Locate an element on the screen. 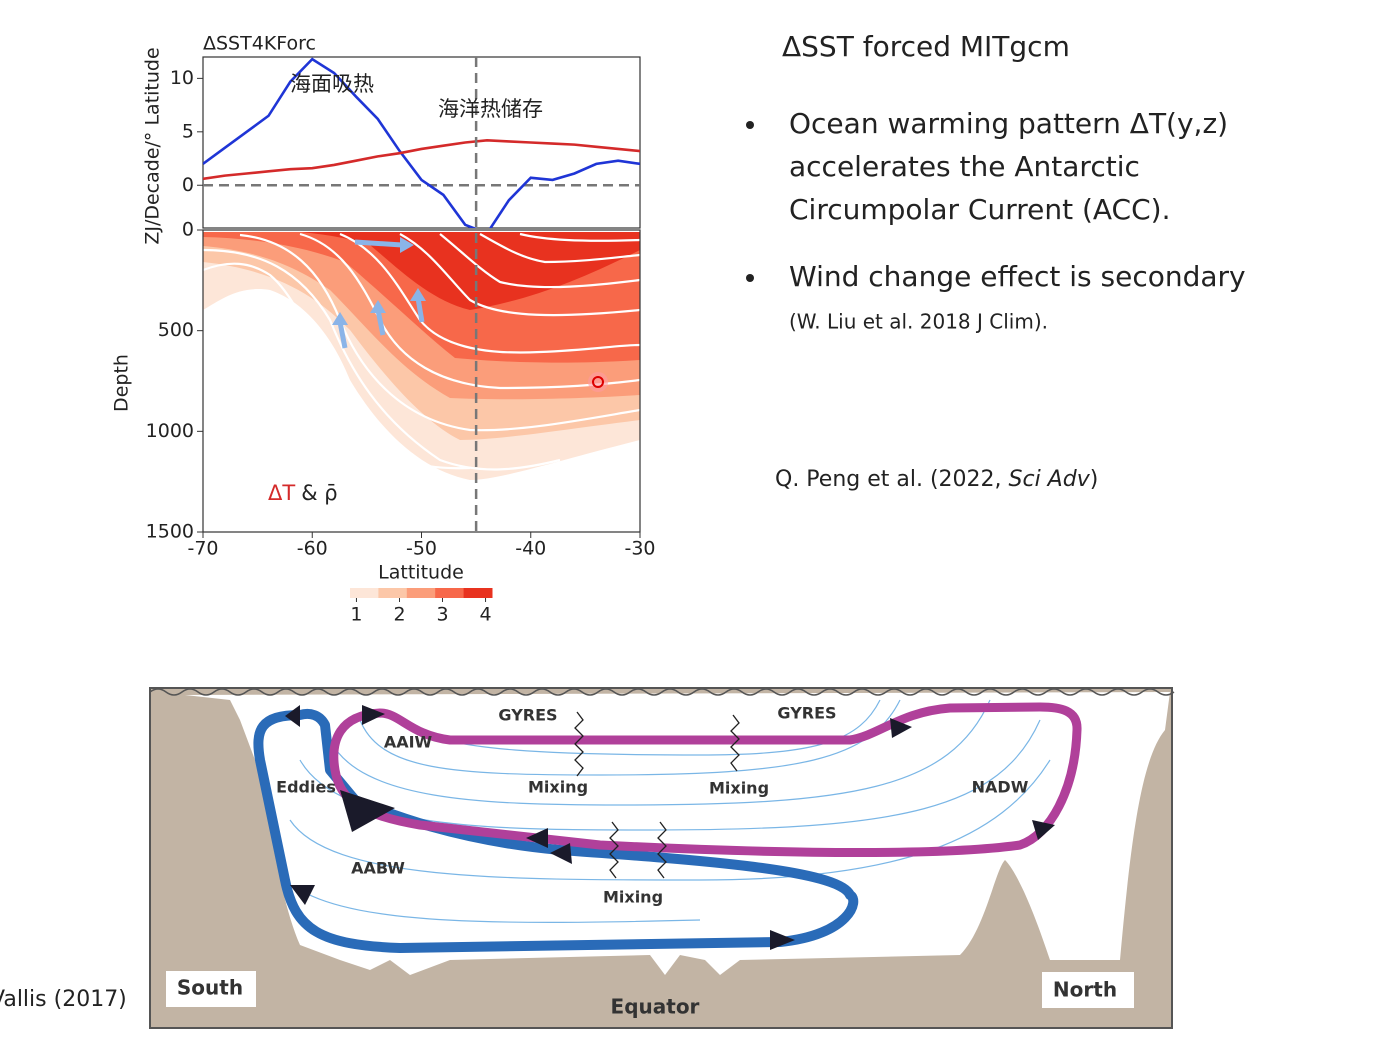  diagram-label: Equator is located at coordinates (655, 1007).